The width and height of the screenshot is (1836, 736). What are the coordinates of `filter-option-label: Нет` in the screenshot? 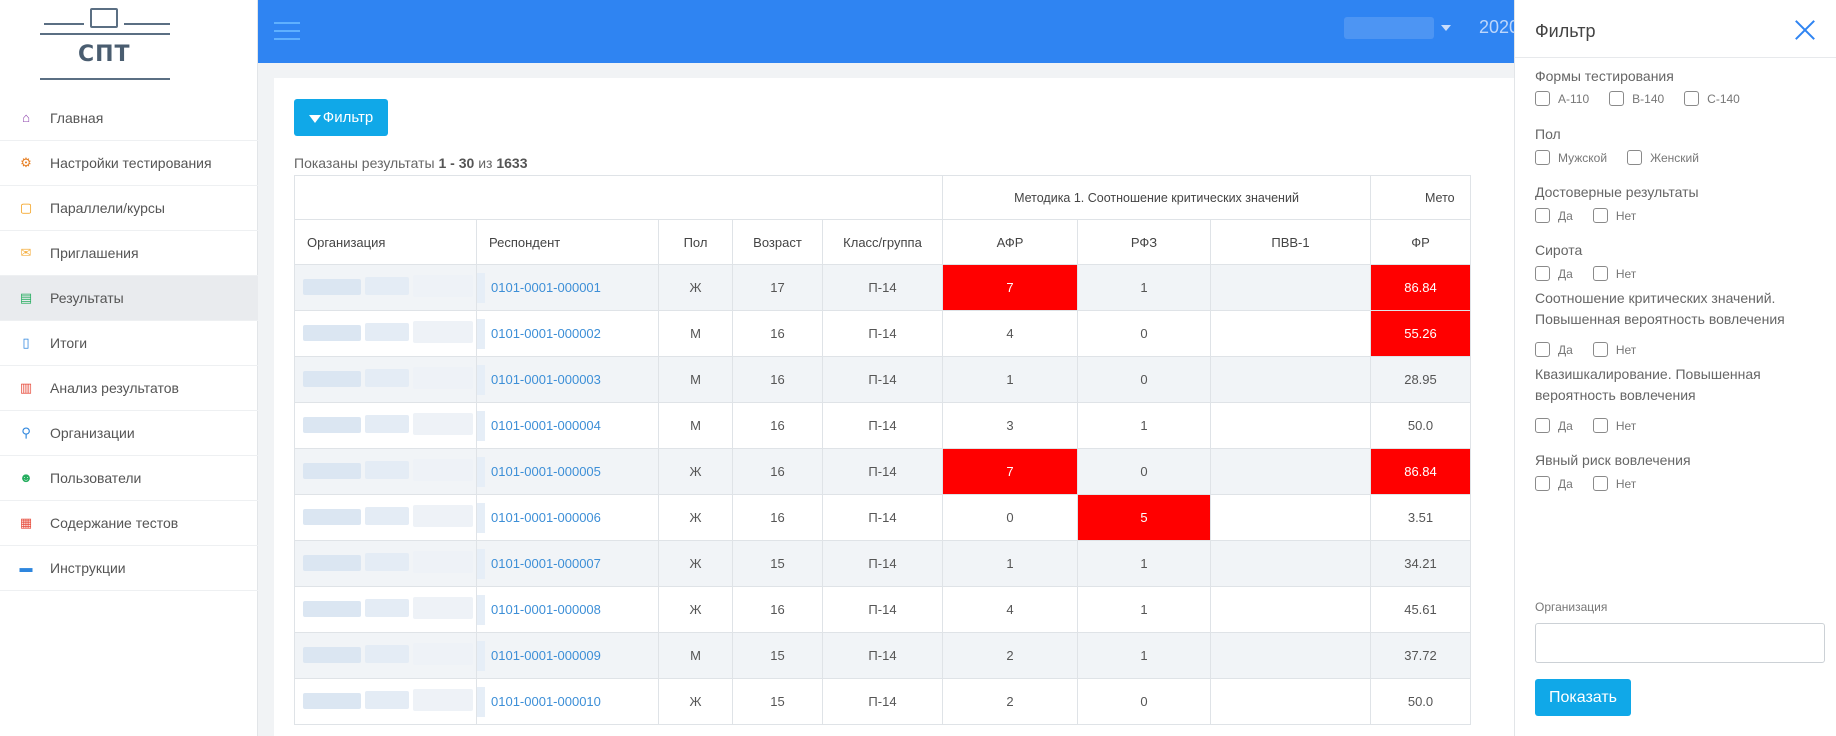 It's located at (1626, 215).